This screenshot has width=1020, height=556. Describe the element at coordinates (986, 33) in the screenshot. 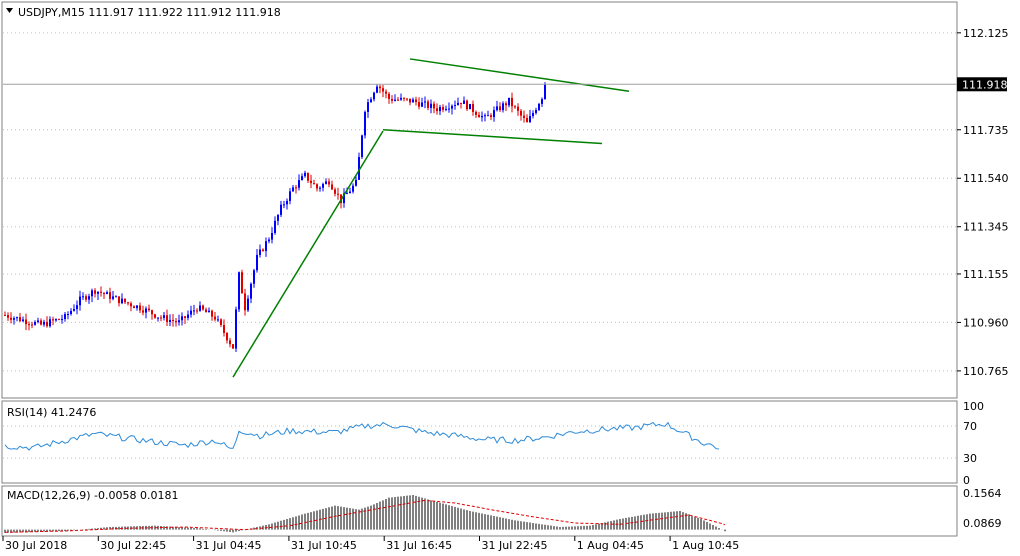

I see `price-tick-label: 112.125` at that location.